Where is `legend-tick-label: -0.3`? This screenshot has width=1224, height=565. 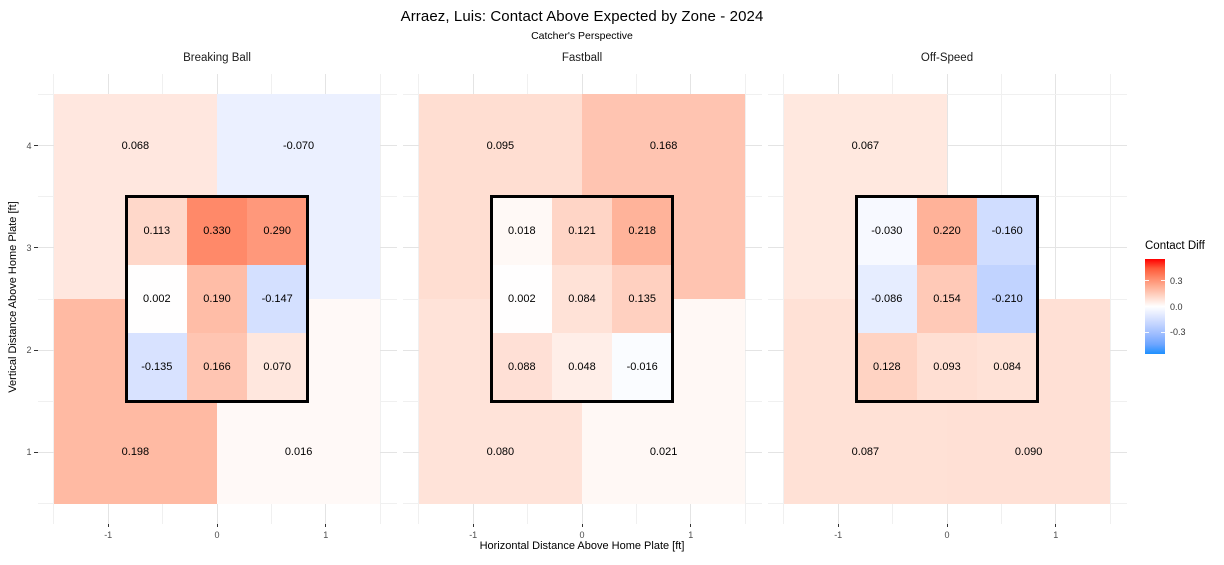
legend-tick-label: -0.3 is located at coordinates (1178, 332).